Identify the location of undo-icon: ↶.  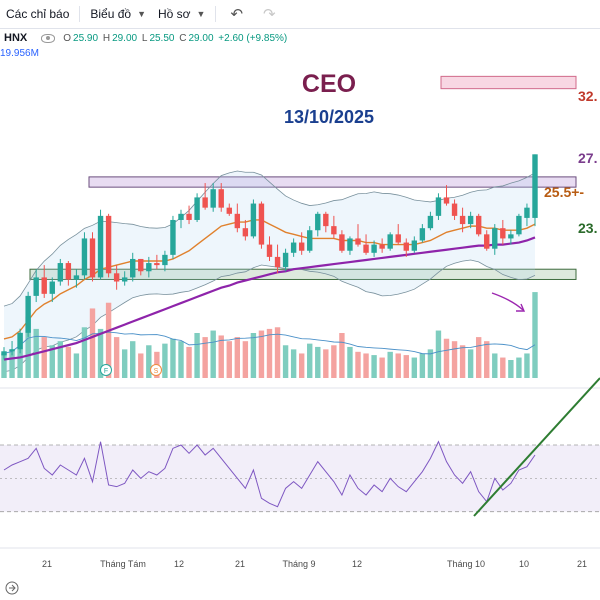
(237, 14).